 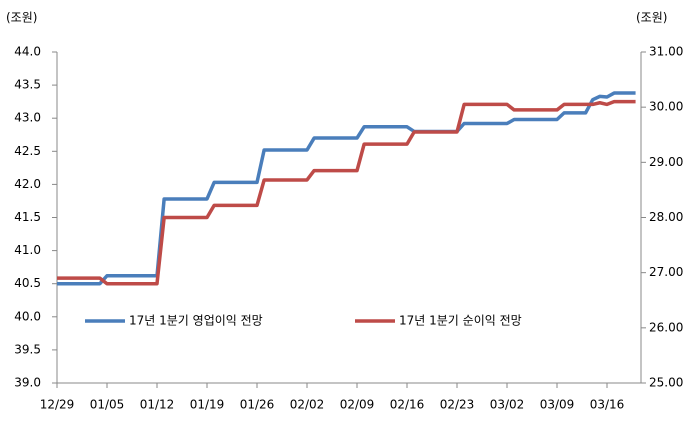 I want to click on y2-tick-label: 26.00, so click(x=666, y=327).